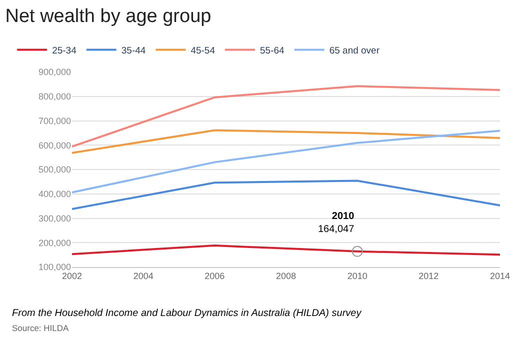 The height and width of the screenshot is (339, 524). Describe the element at coordinates (54, 97) in the screenshot. I see `y-tick-label: 800,000` at that location.